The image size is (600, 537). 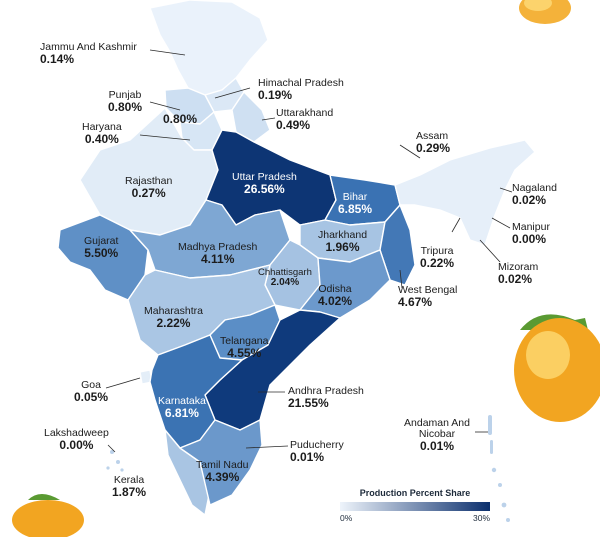 What do you see at coordinates (545, 12) in the screenshot?
I see `mango-top-right` at bounding box center [545, 12].